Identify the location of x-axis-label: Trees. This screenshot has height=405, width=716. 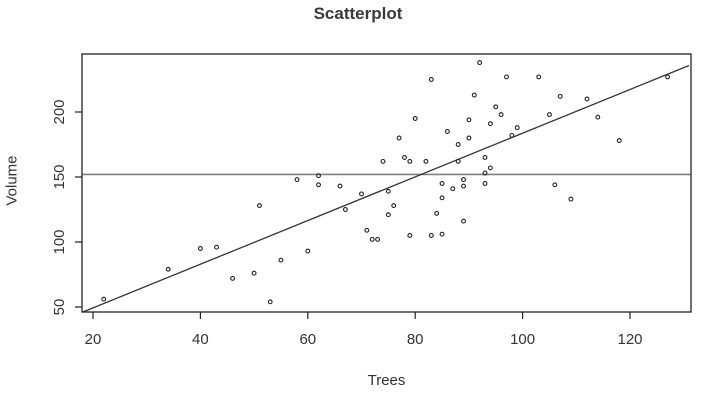
(386, 380).